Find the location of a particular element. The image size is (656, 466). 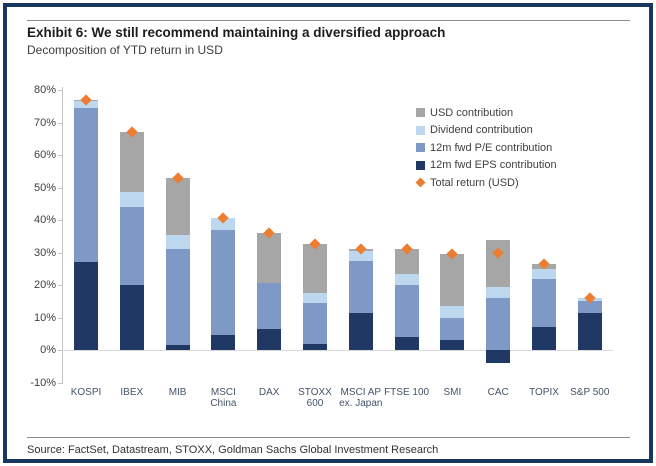

y-axis-label: 40% is located at coordinates (44, 220).